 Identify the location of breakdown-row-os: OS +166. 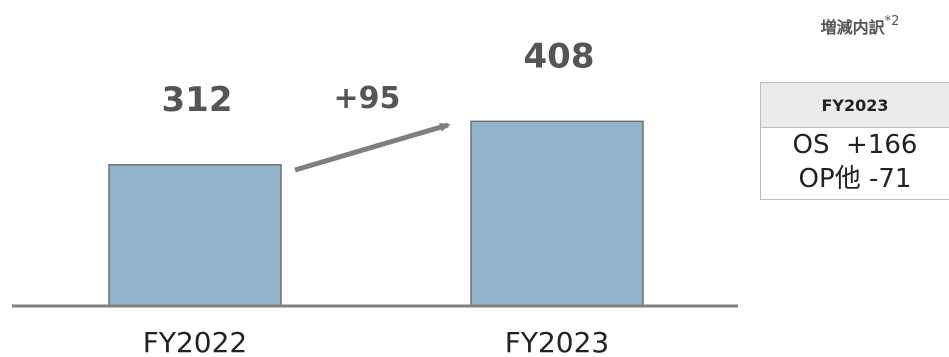
(855, 145).